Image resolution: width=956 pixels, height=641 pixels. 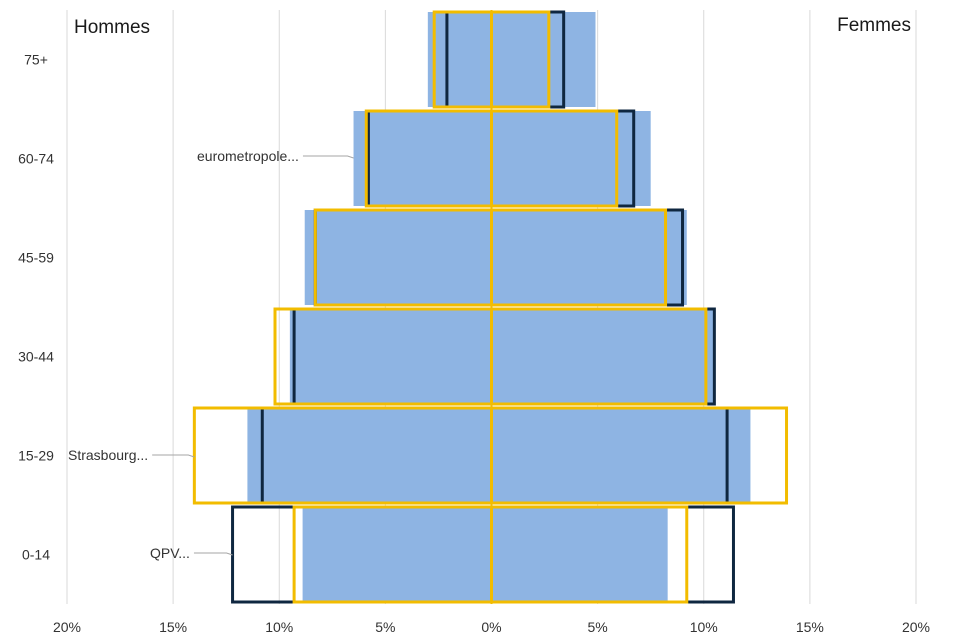 What do you see at coordinates (36, 60) in the screenshot?
I see `category-label: 75+` at bounding box center [36, 60].